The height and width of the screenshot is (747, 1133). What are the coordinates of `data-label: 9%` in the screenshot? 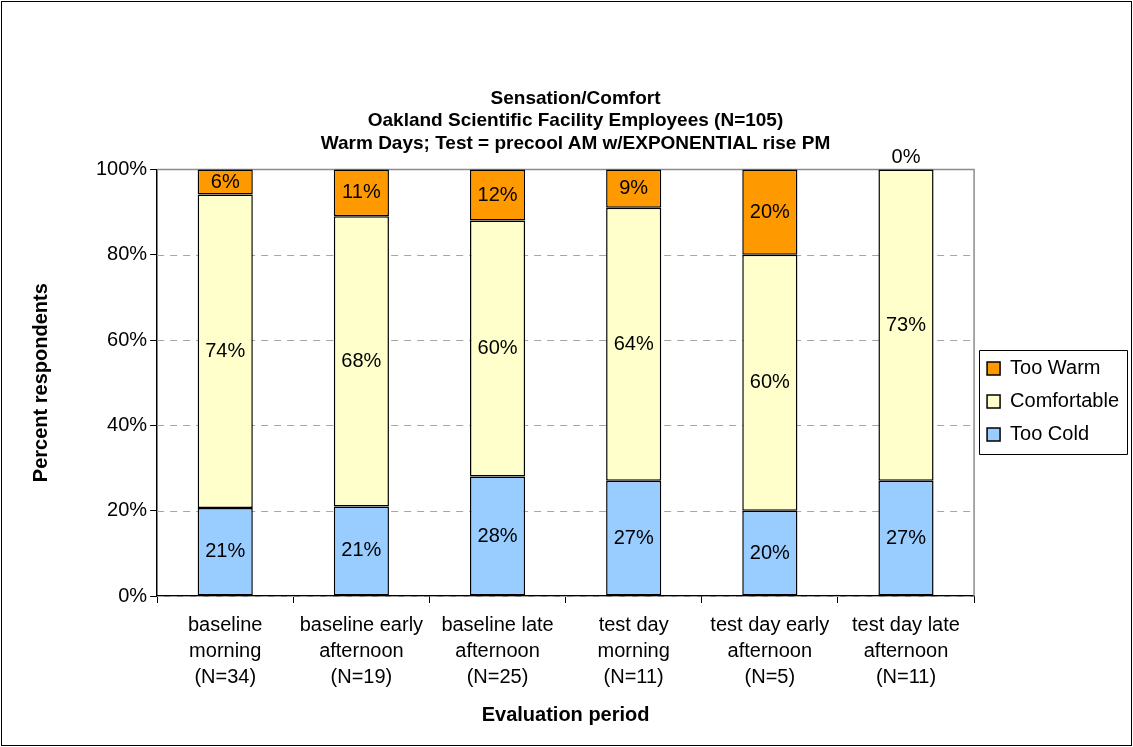 It's located at (634, 187).